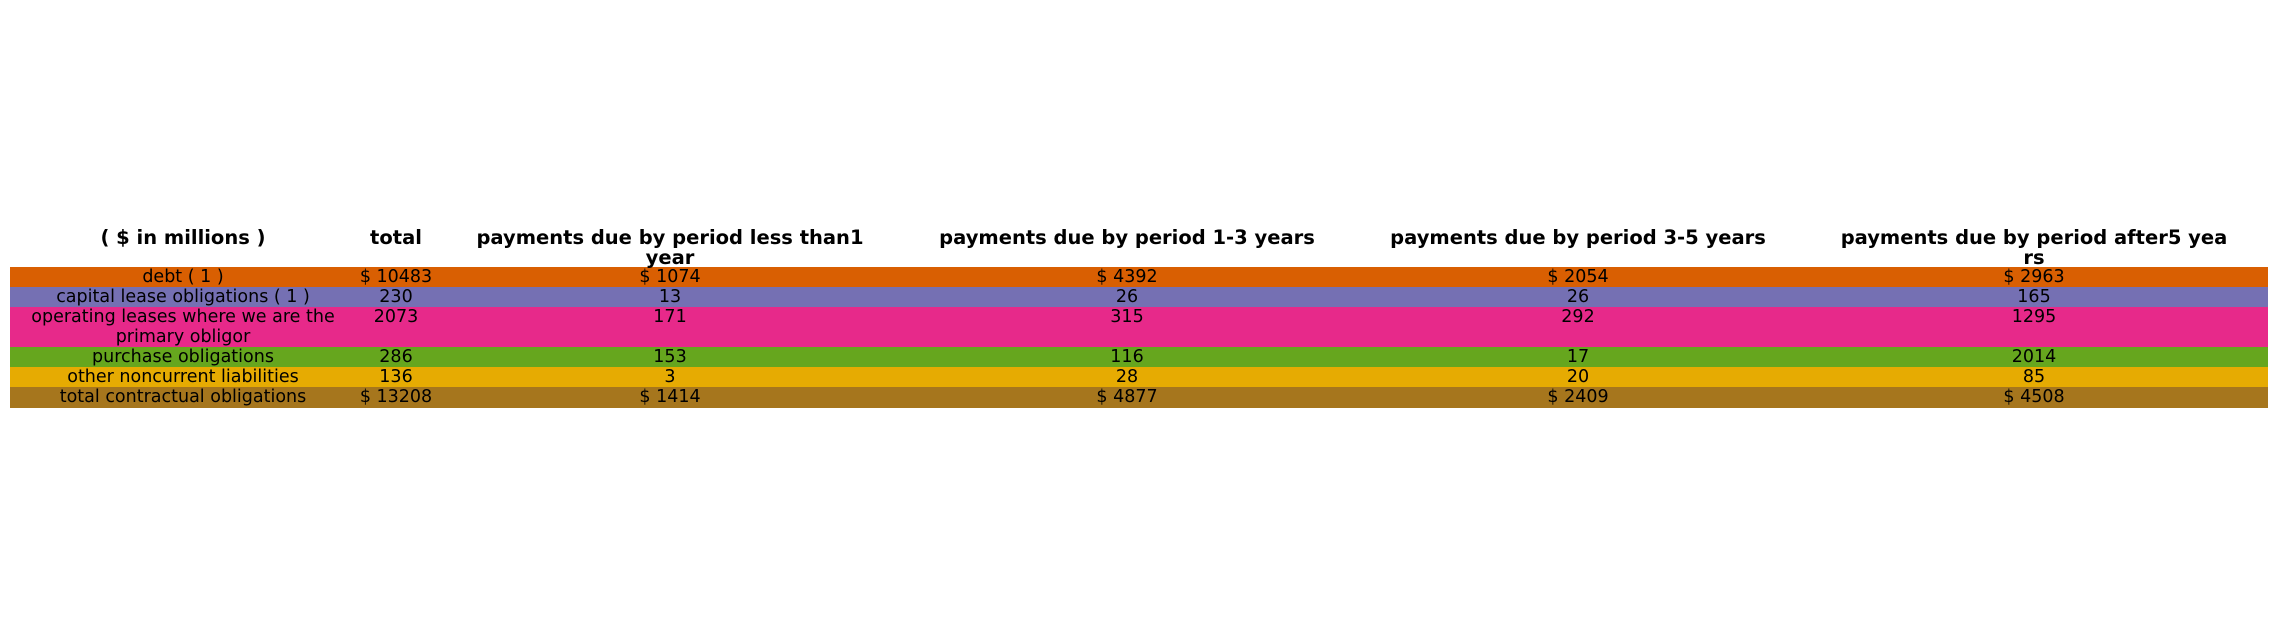 The height and width of the screenshot is (636, 2277). I want to click on table-cell: $ 1414, so click(669, 397).